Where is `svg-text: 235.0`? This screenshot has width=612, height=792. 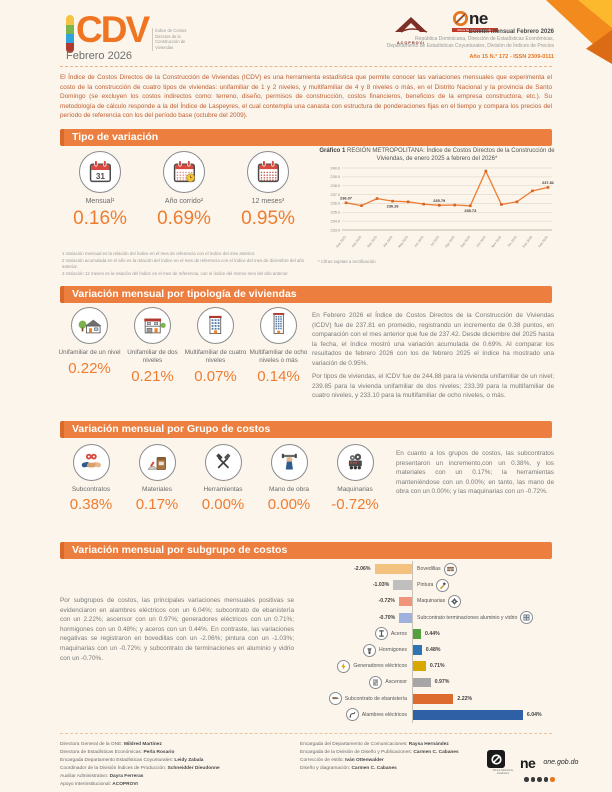 svg-text: 235.0 is located at coordinates (335, 213).